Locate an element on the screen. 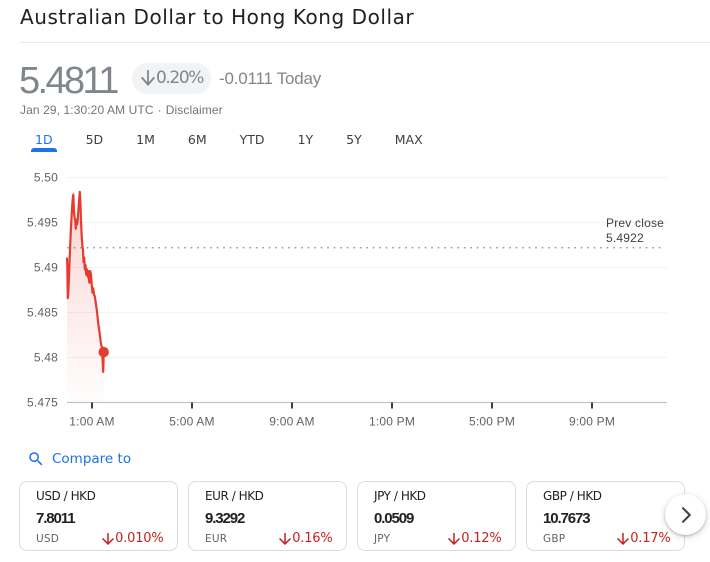 The height and width of the screenshot is (562, 710). tab-5d: 5D is located at coordinates (94, 140).